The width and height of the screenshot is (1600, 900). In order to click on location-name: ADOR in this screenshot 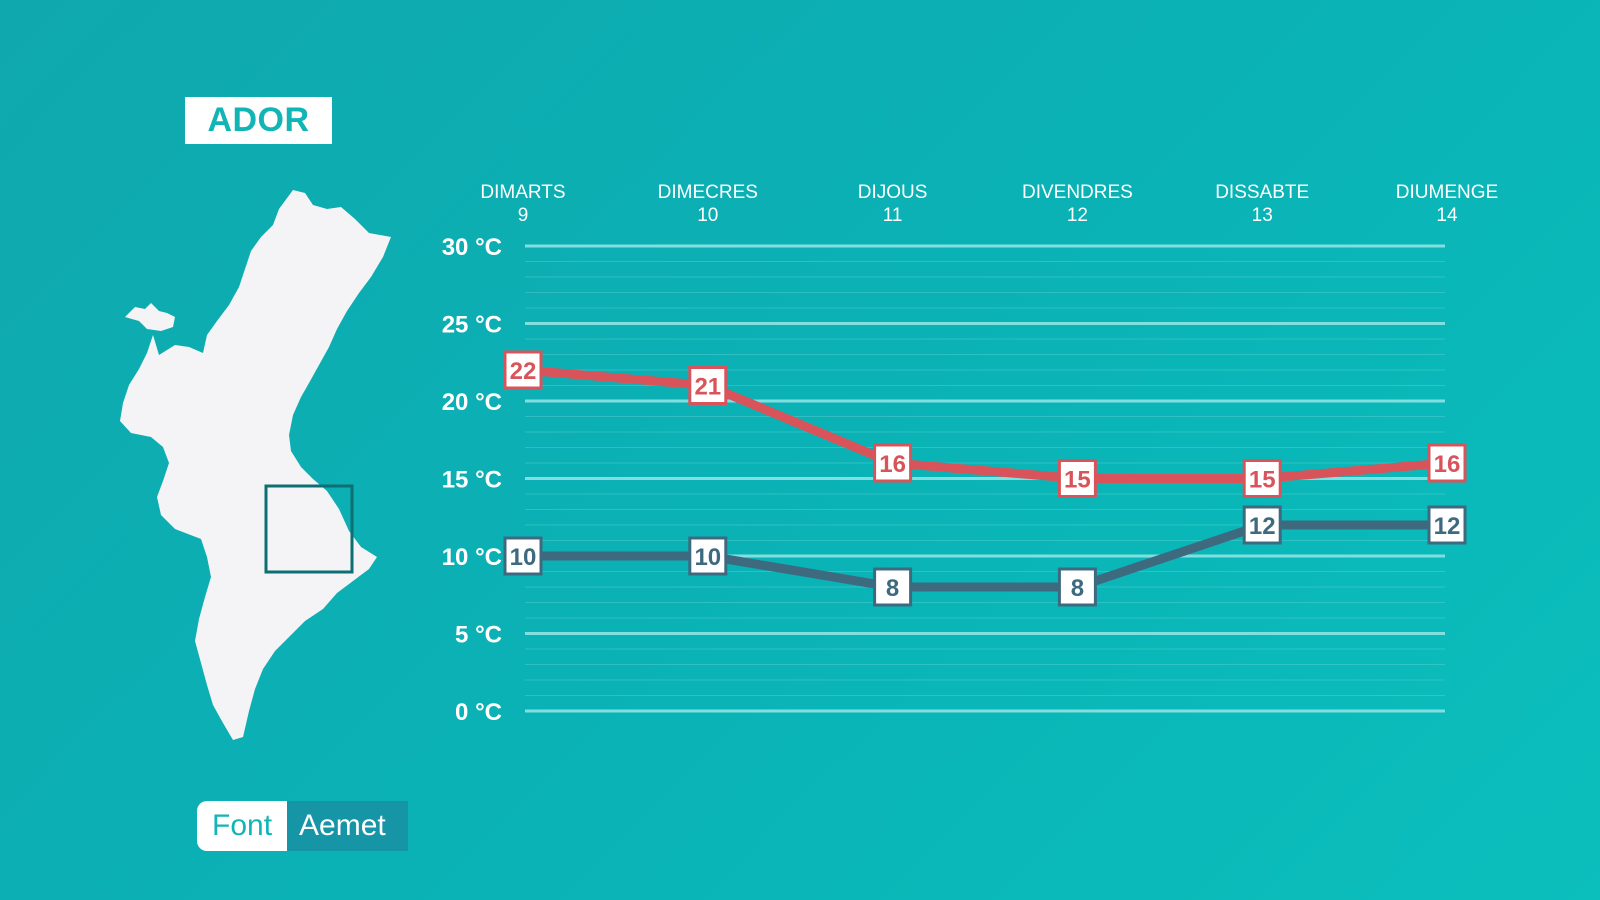, I will do `click(258, 120)`.